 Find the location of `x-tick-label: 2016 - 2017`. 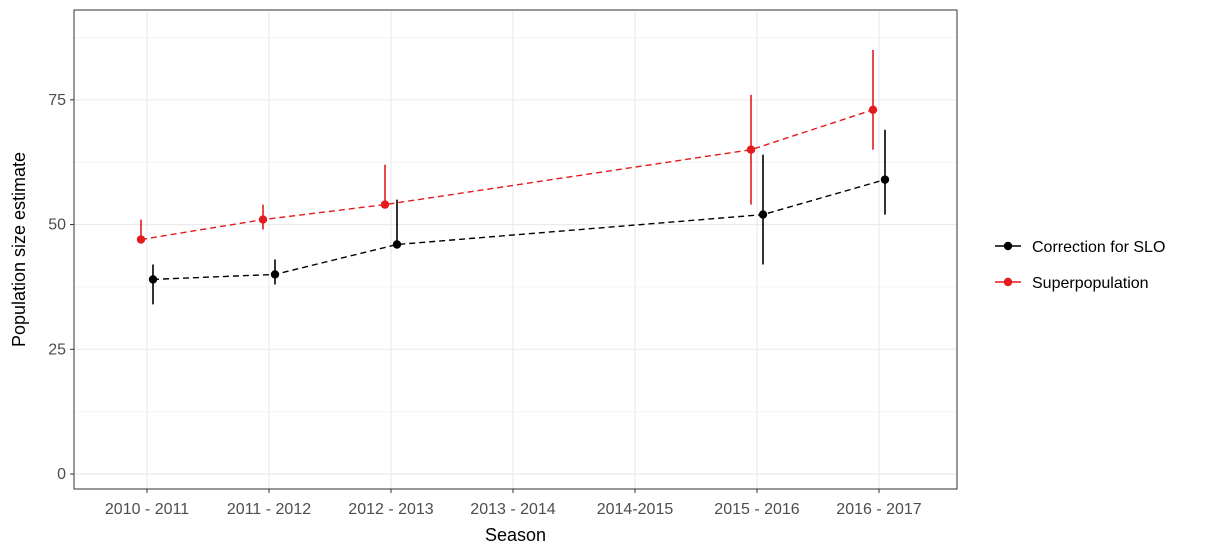

x-tick-label: 2016 - 2017 is located at coordinates (879, 509).